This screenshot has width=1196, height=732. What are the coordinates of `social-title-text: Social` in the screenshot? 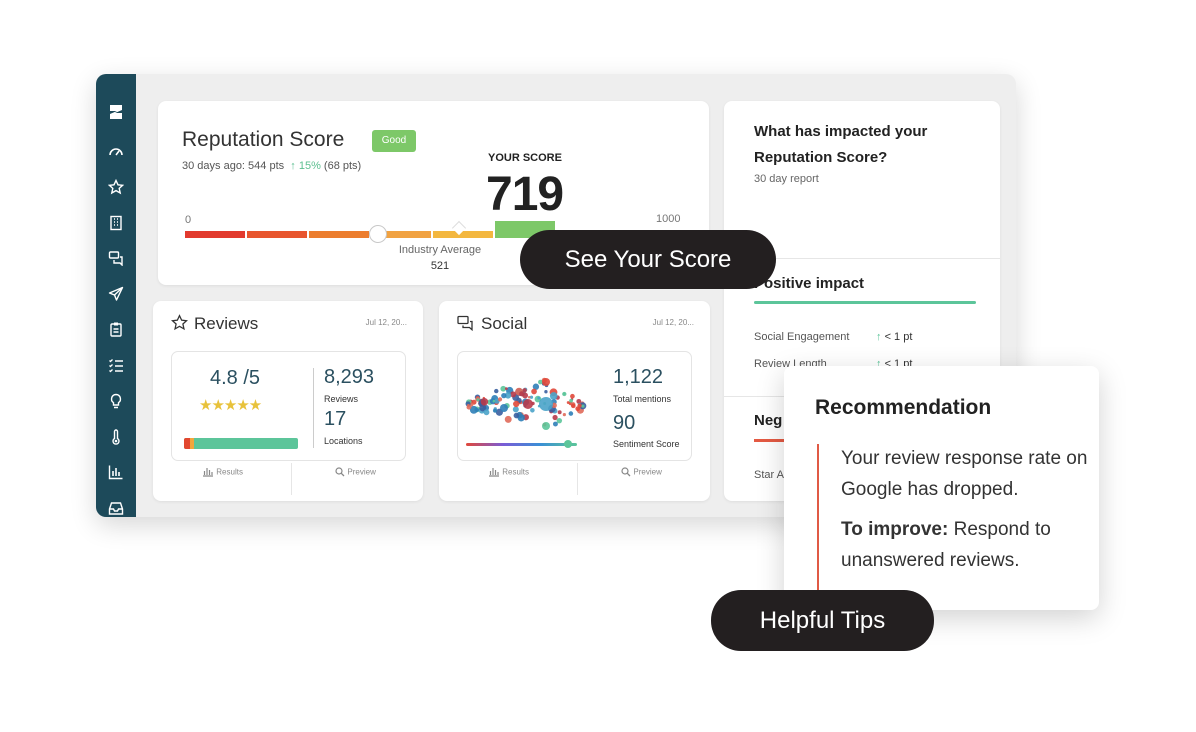 It's located at (504, 323).